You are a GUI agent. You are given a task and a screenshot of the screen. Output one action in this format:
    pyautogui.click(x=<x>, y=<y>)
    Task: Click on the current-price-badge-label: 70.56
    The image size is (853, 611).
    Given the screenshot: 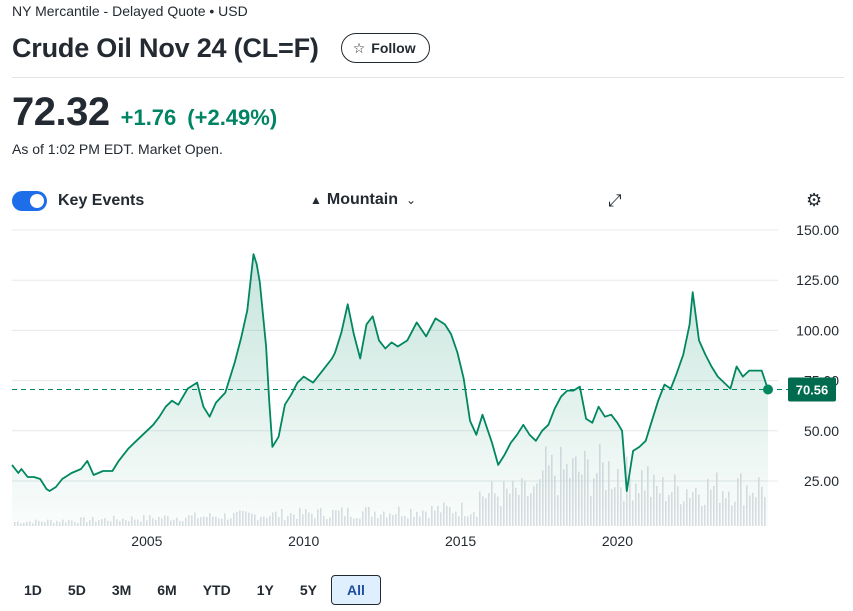 What is the action you would take?
    pyautogui.click(x=812, y=390)
    